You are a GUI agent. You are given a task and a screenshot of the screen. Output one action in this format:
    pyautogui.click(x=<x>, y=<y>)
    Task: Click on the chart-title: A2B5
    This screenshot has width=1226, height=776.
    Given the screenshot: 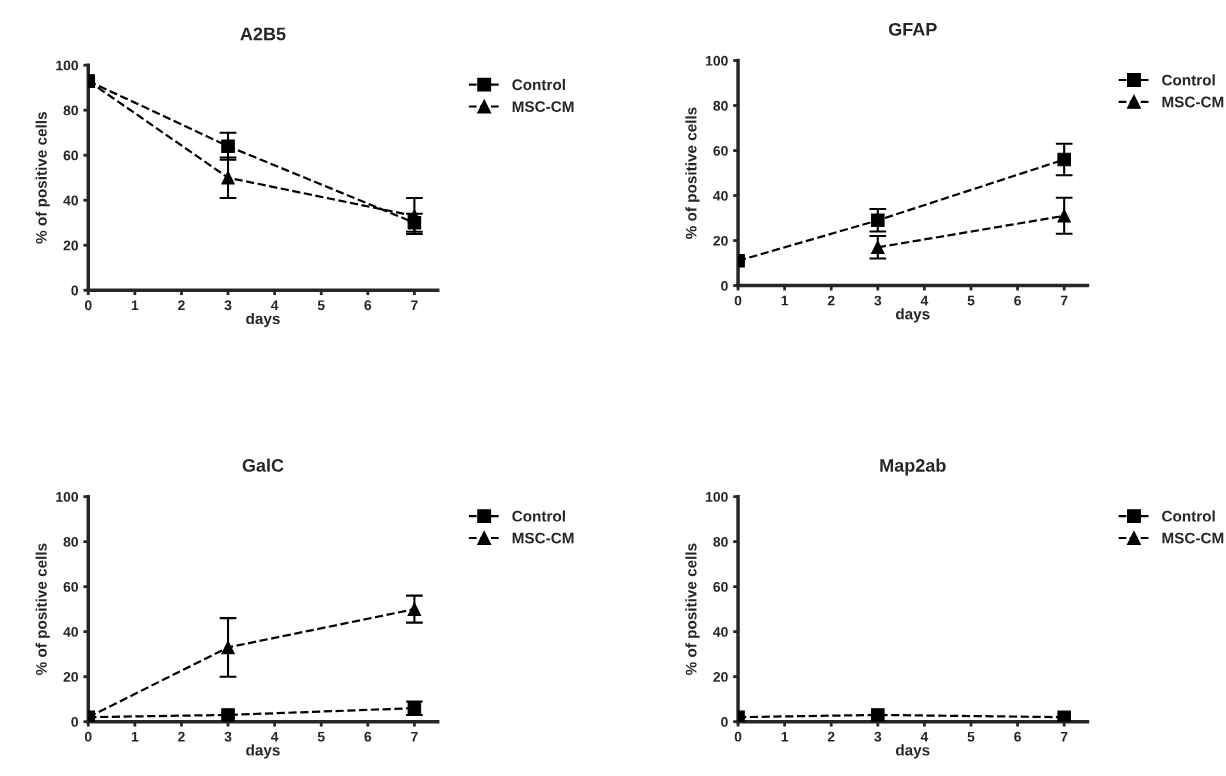 What is the action you would take?
    pyautogui.click(x=263, y=34)
    